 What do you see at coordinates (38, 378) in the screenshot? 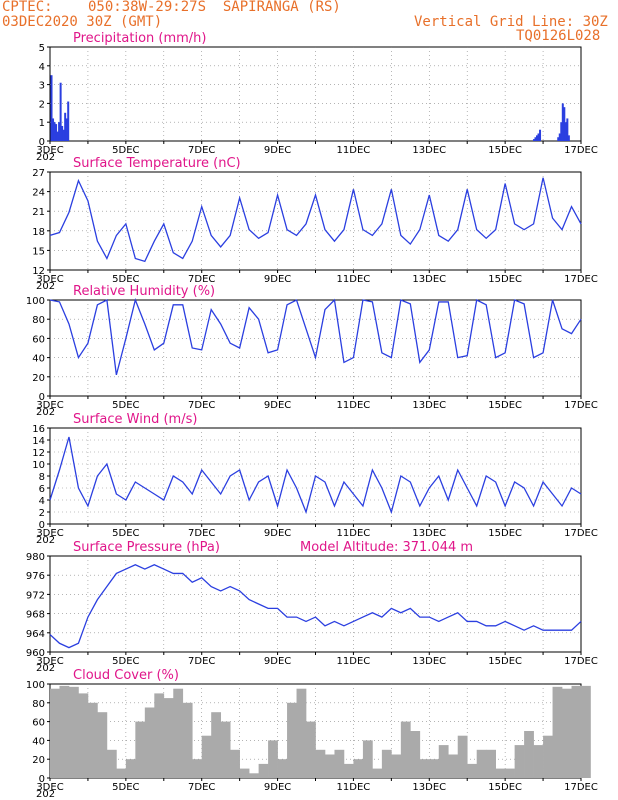
I see `y-tick-label: 20` at bounding box center [38, 378].